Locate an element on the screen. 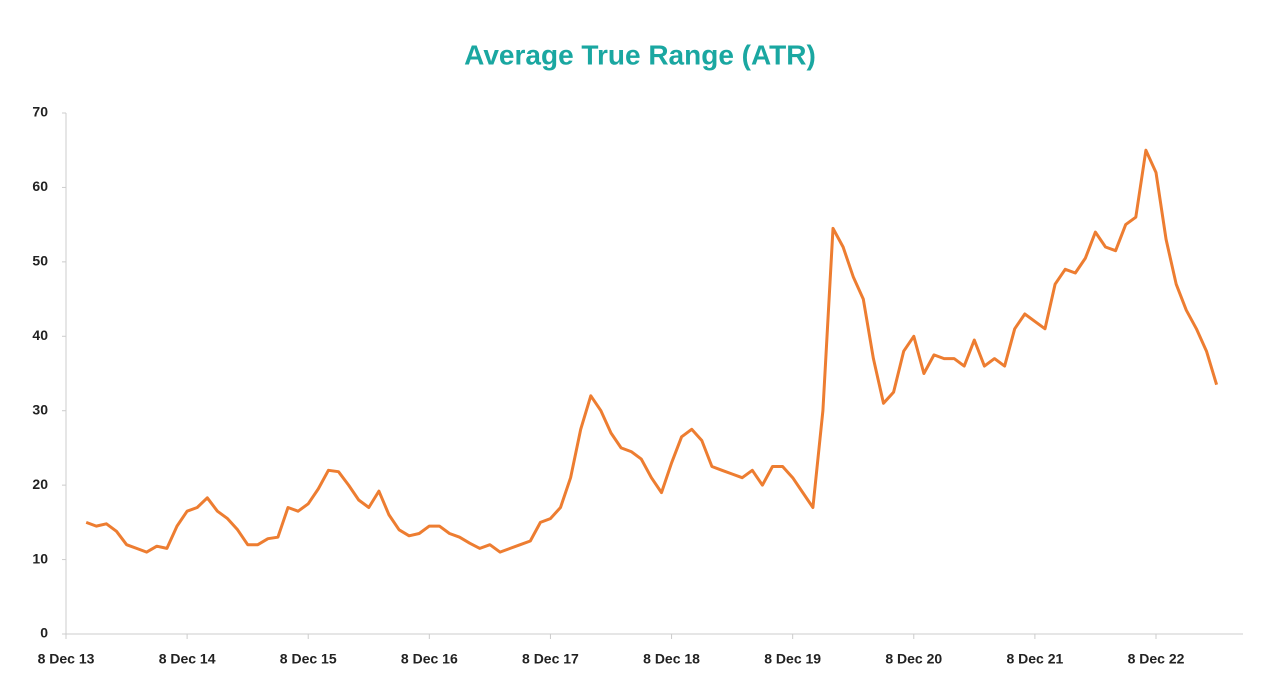 The width and height of the screenshot is (1280, 700). x-tick-label: 8 Dec 13 is located at coordinates (66, 659).